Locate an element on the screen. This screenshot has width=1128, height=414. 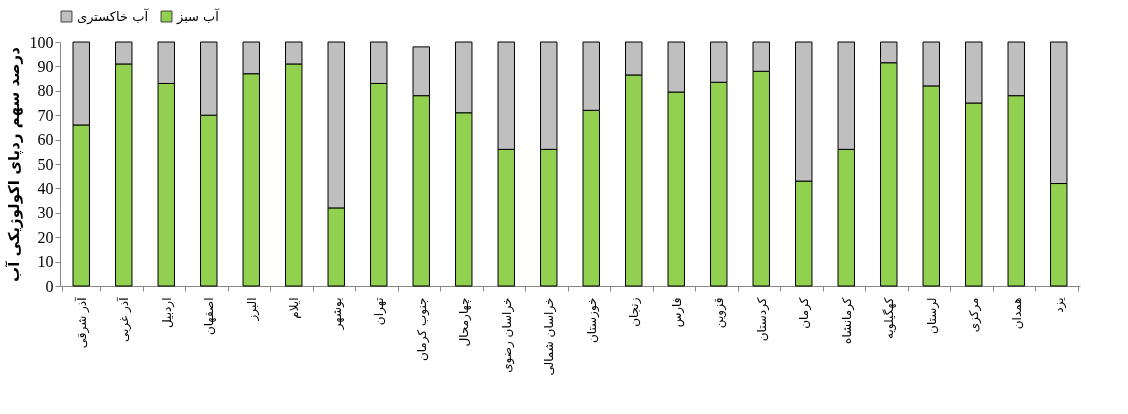
x-tick-label: قزوین is located at coordinates (720, 313).